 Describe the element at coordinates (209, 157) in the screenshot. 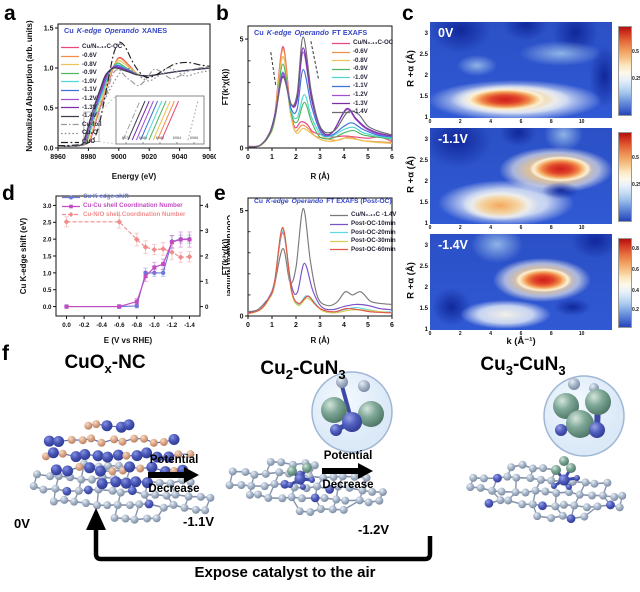

I see `x-tick-label: 9060` at that location.